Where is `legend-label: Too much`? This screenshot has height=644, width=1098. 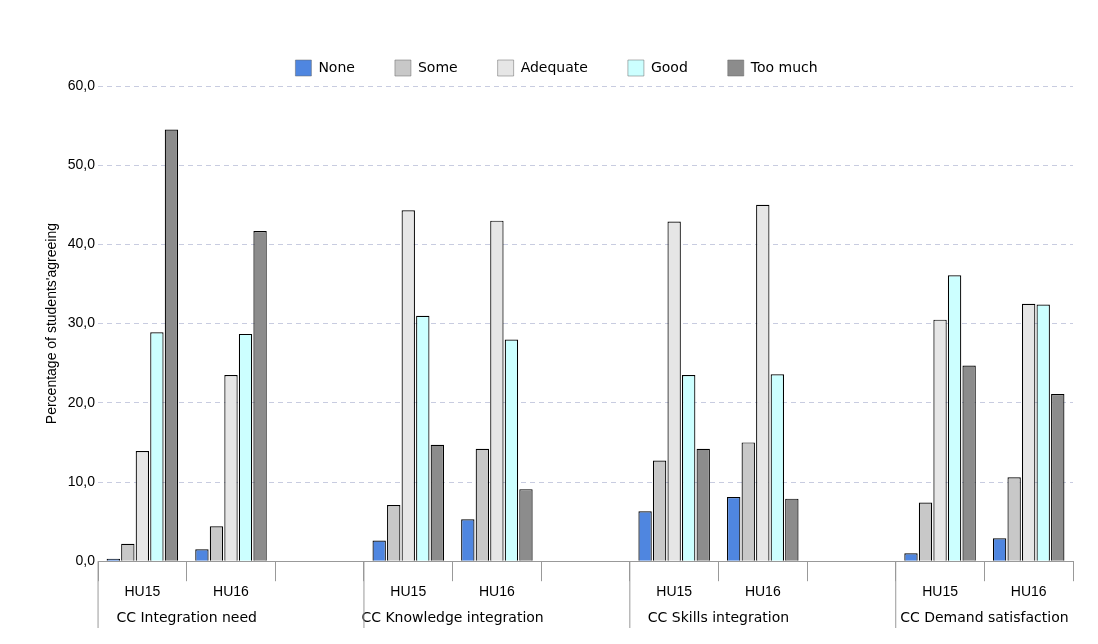
legend-label: Too much is located at coordinates (783, 66).